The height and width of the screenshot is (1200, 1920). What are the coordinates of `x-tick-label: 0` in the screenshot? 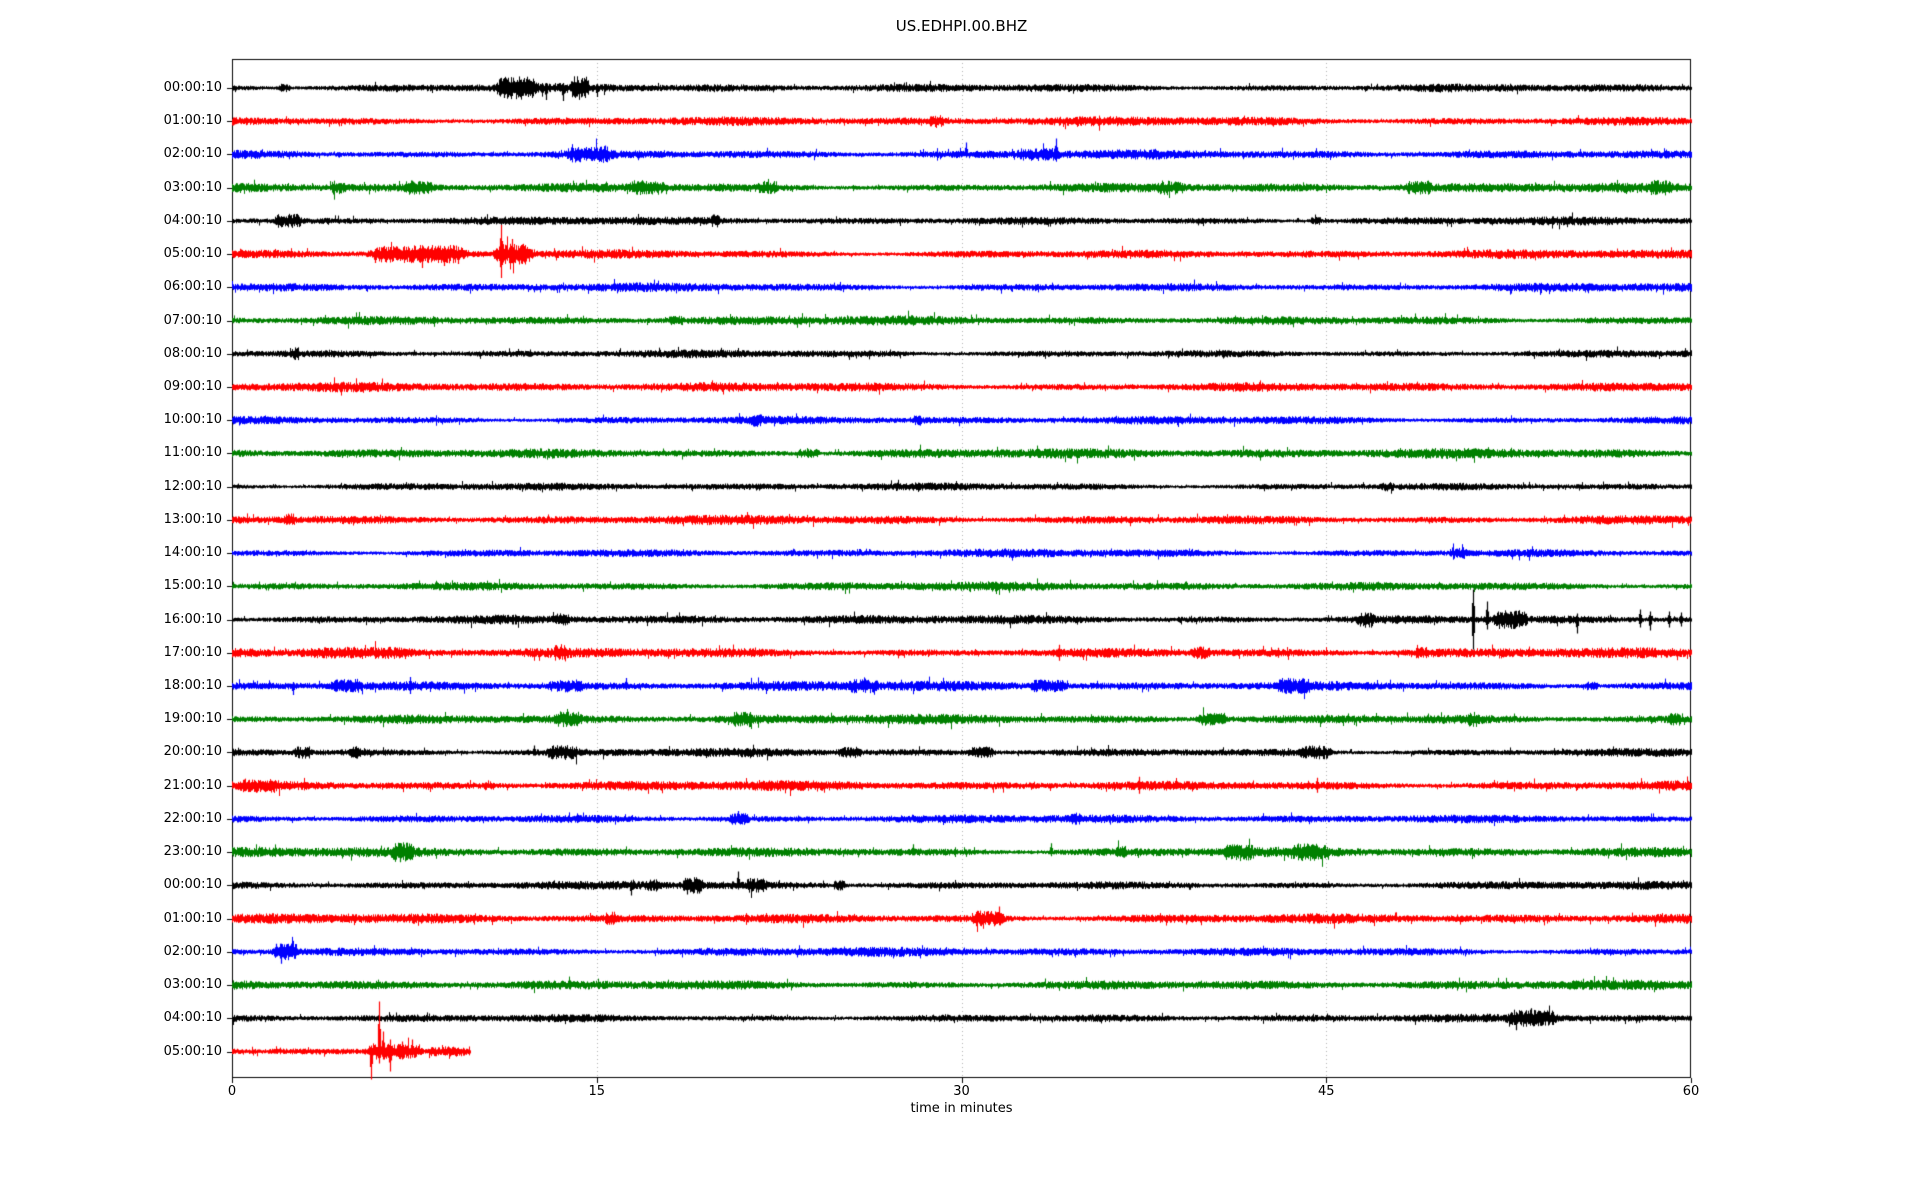 It's located at (232, 1091).